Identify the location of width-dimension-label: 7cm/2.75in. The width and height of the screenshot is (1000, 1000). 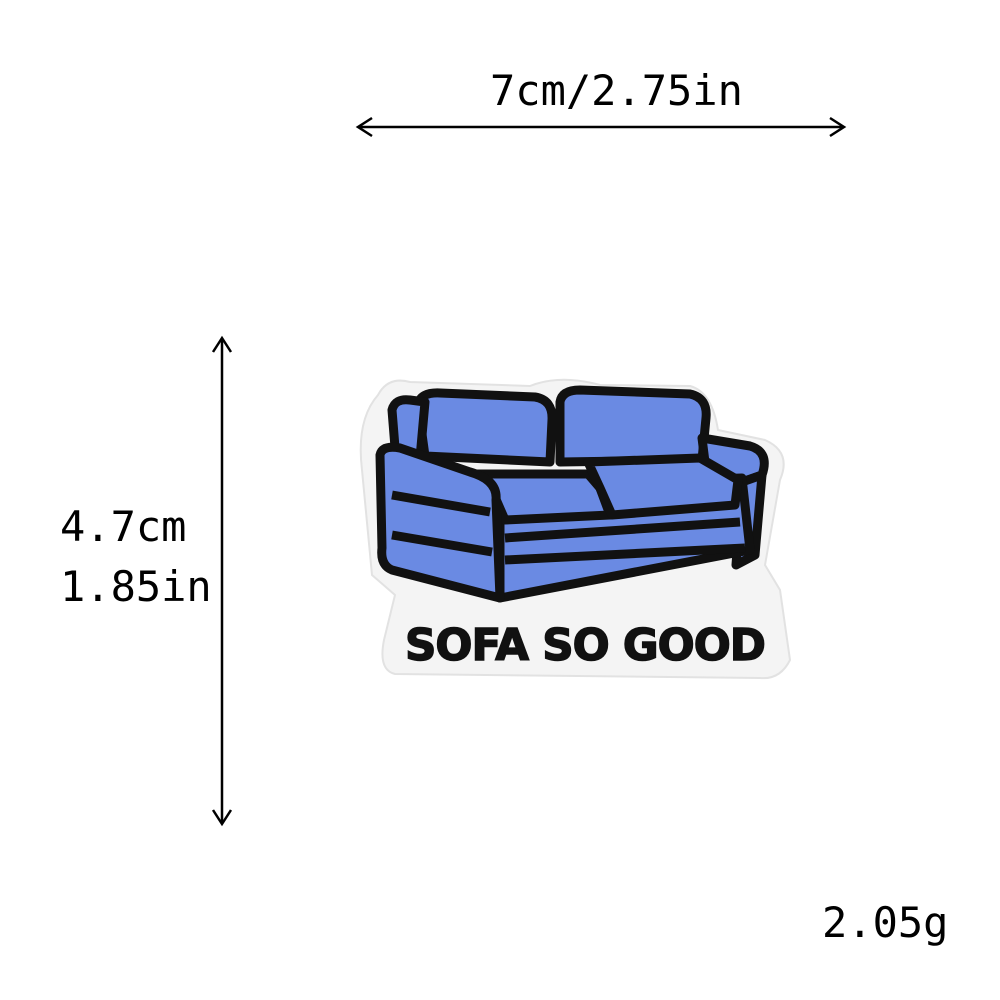
(616, 90).